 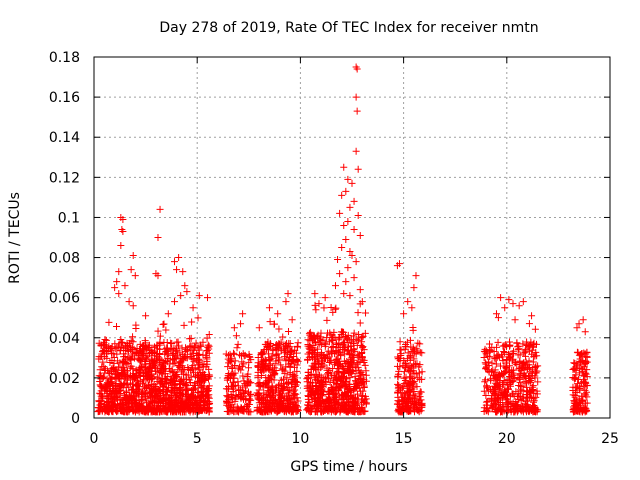 What do you see at coordinates (64, 339) in the screenshot?
I see `y-tick-label: 0.04` at bounding box center [64, 339].